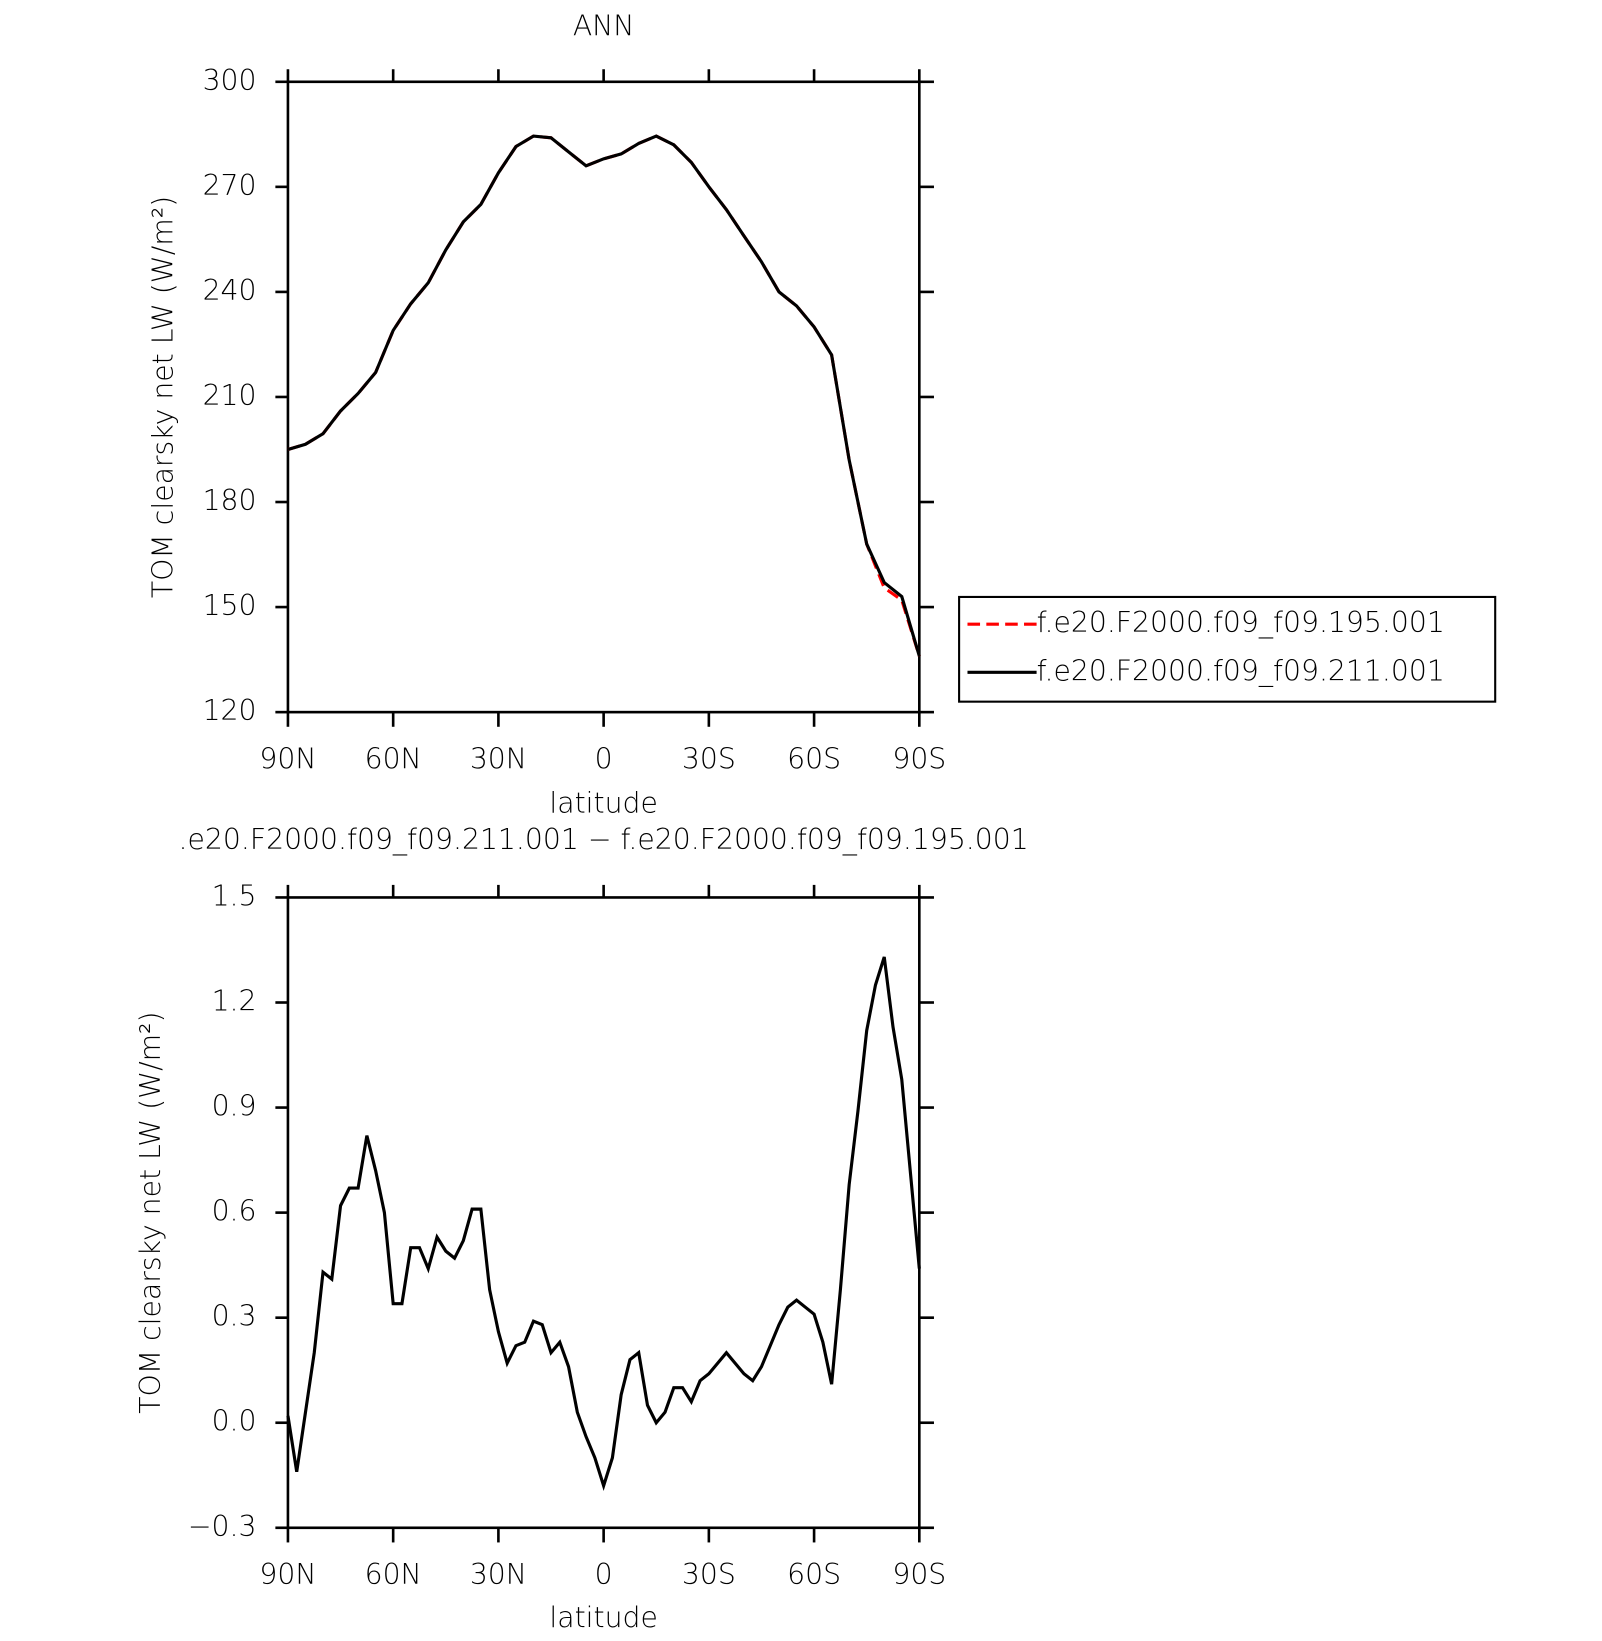  I want to click on y-tick-label: 150, so click(230, 605).